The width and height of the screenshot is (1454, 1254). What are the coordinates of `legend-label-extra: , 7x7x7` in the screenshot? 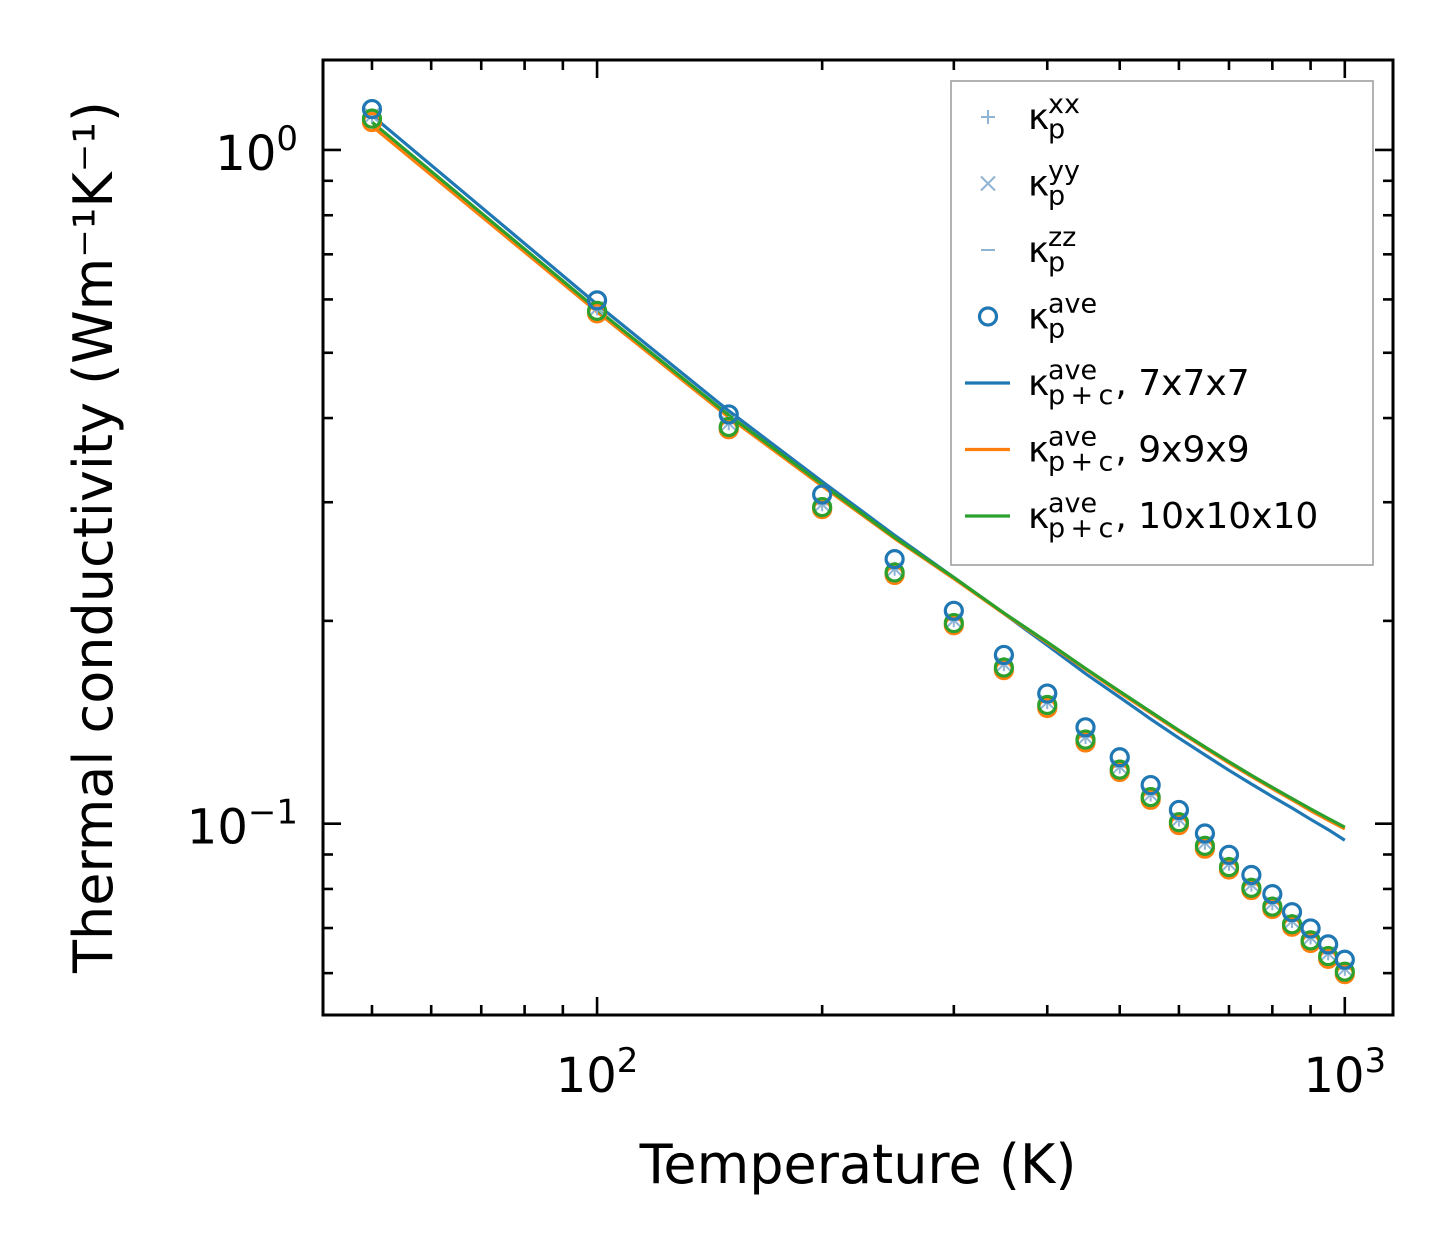 It's located at (1182, 383).